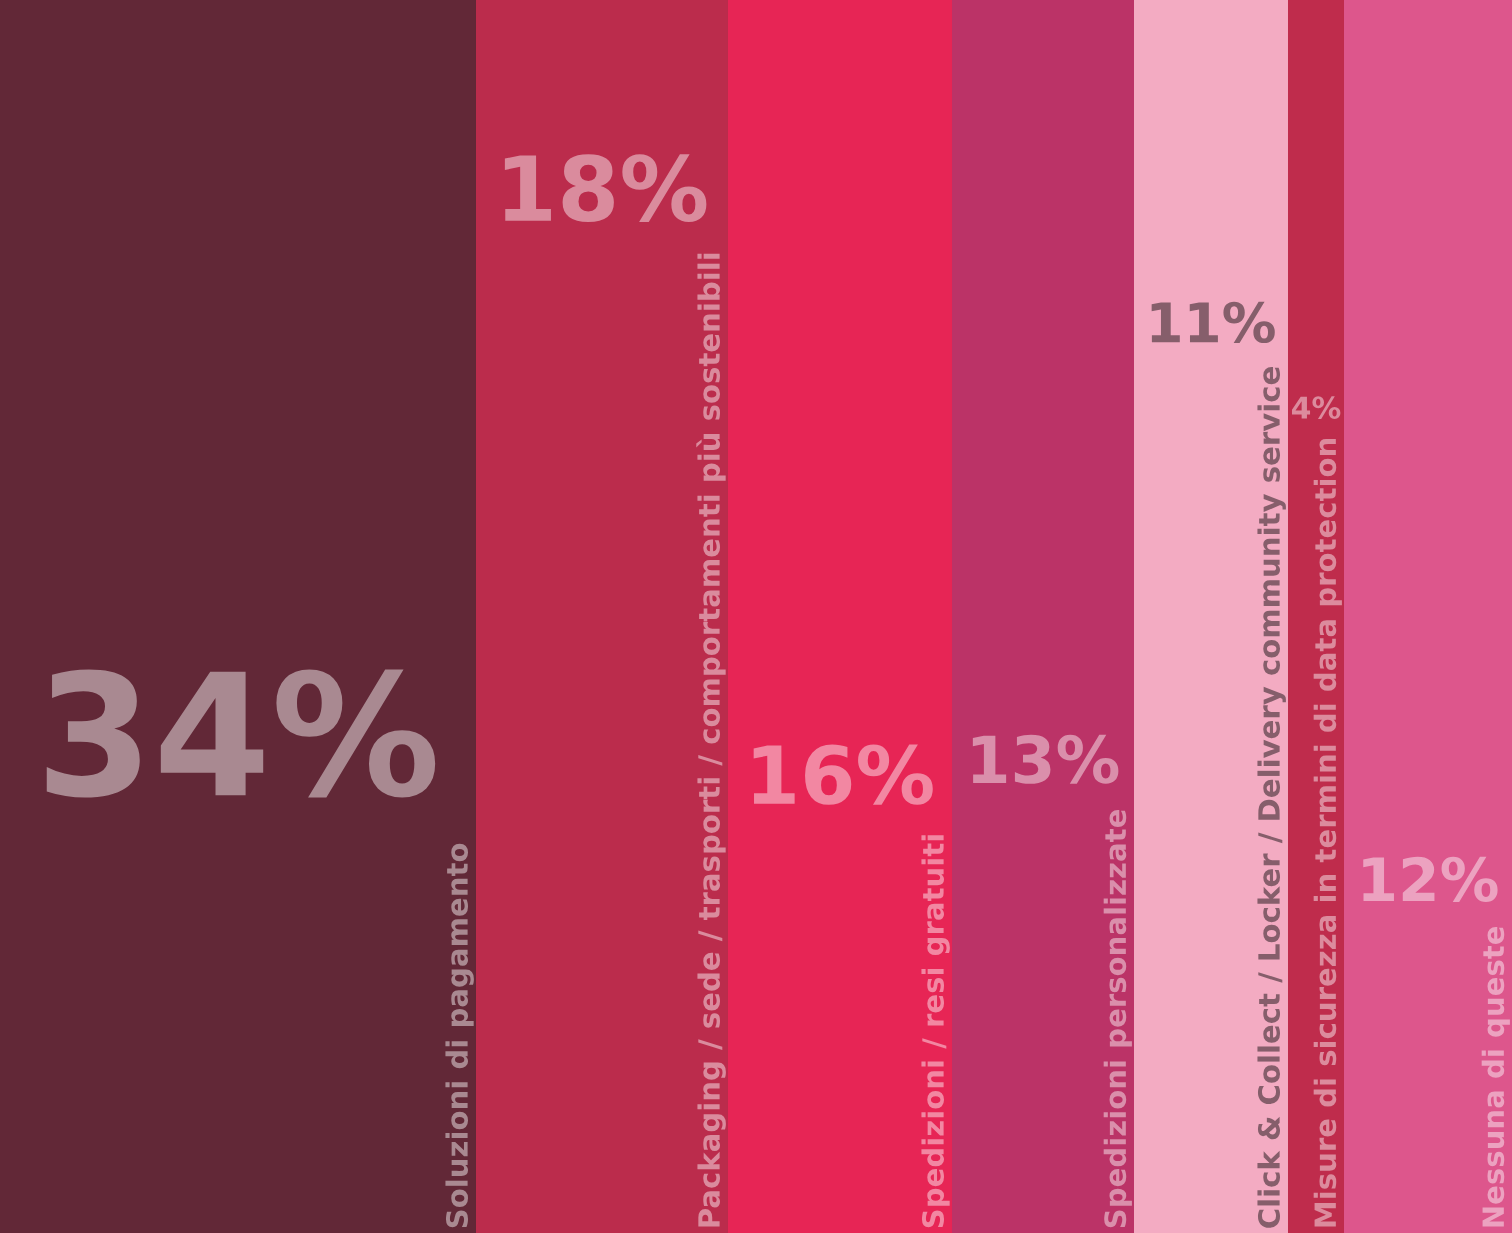  I want to click on data-label: 13%, so click(1045, 759).